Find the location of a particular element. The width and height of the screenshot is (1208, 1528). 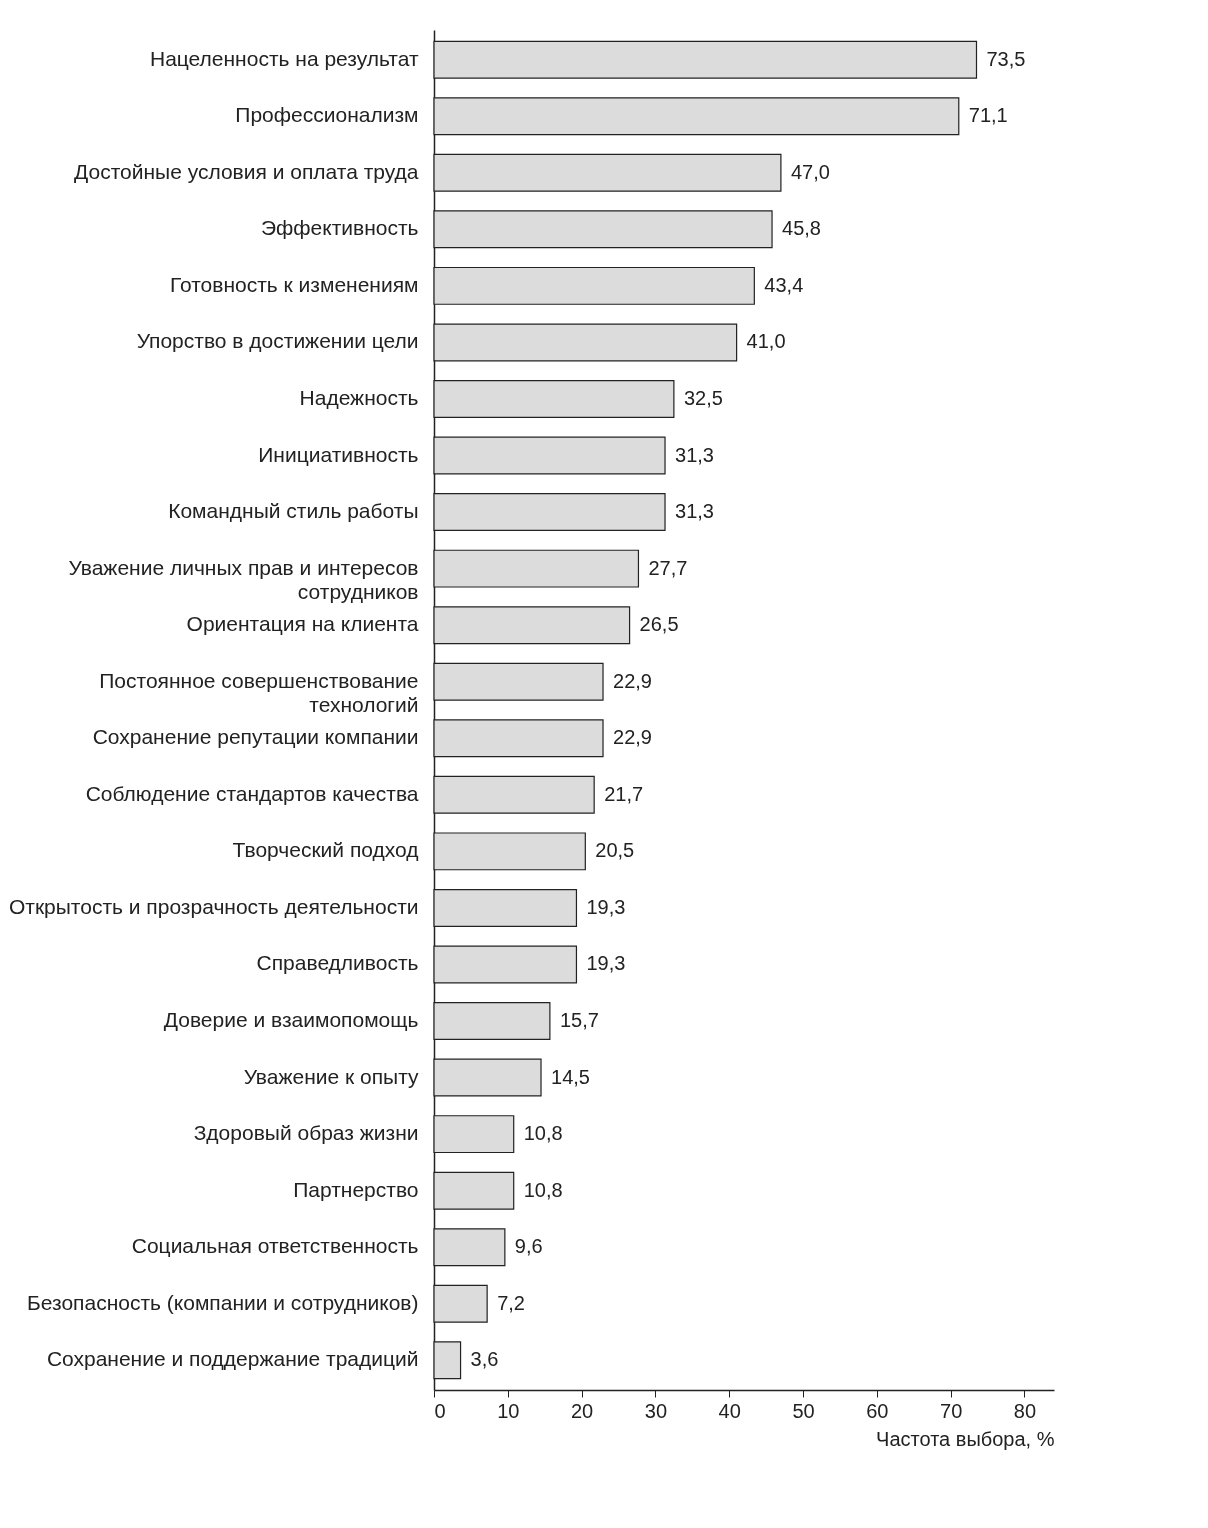

y-tick-label: Здоровый образ жизни is located at coordinates (306, 1133).